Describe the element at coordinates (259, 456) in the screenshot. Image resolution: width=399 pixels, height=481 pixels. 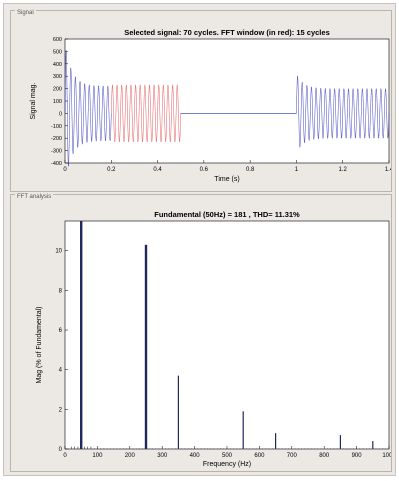
I see `fft-xtick-label: 600` at that location.